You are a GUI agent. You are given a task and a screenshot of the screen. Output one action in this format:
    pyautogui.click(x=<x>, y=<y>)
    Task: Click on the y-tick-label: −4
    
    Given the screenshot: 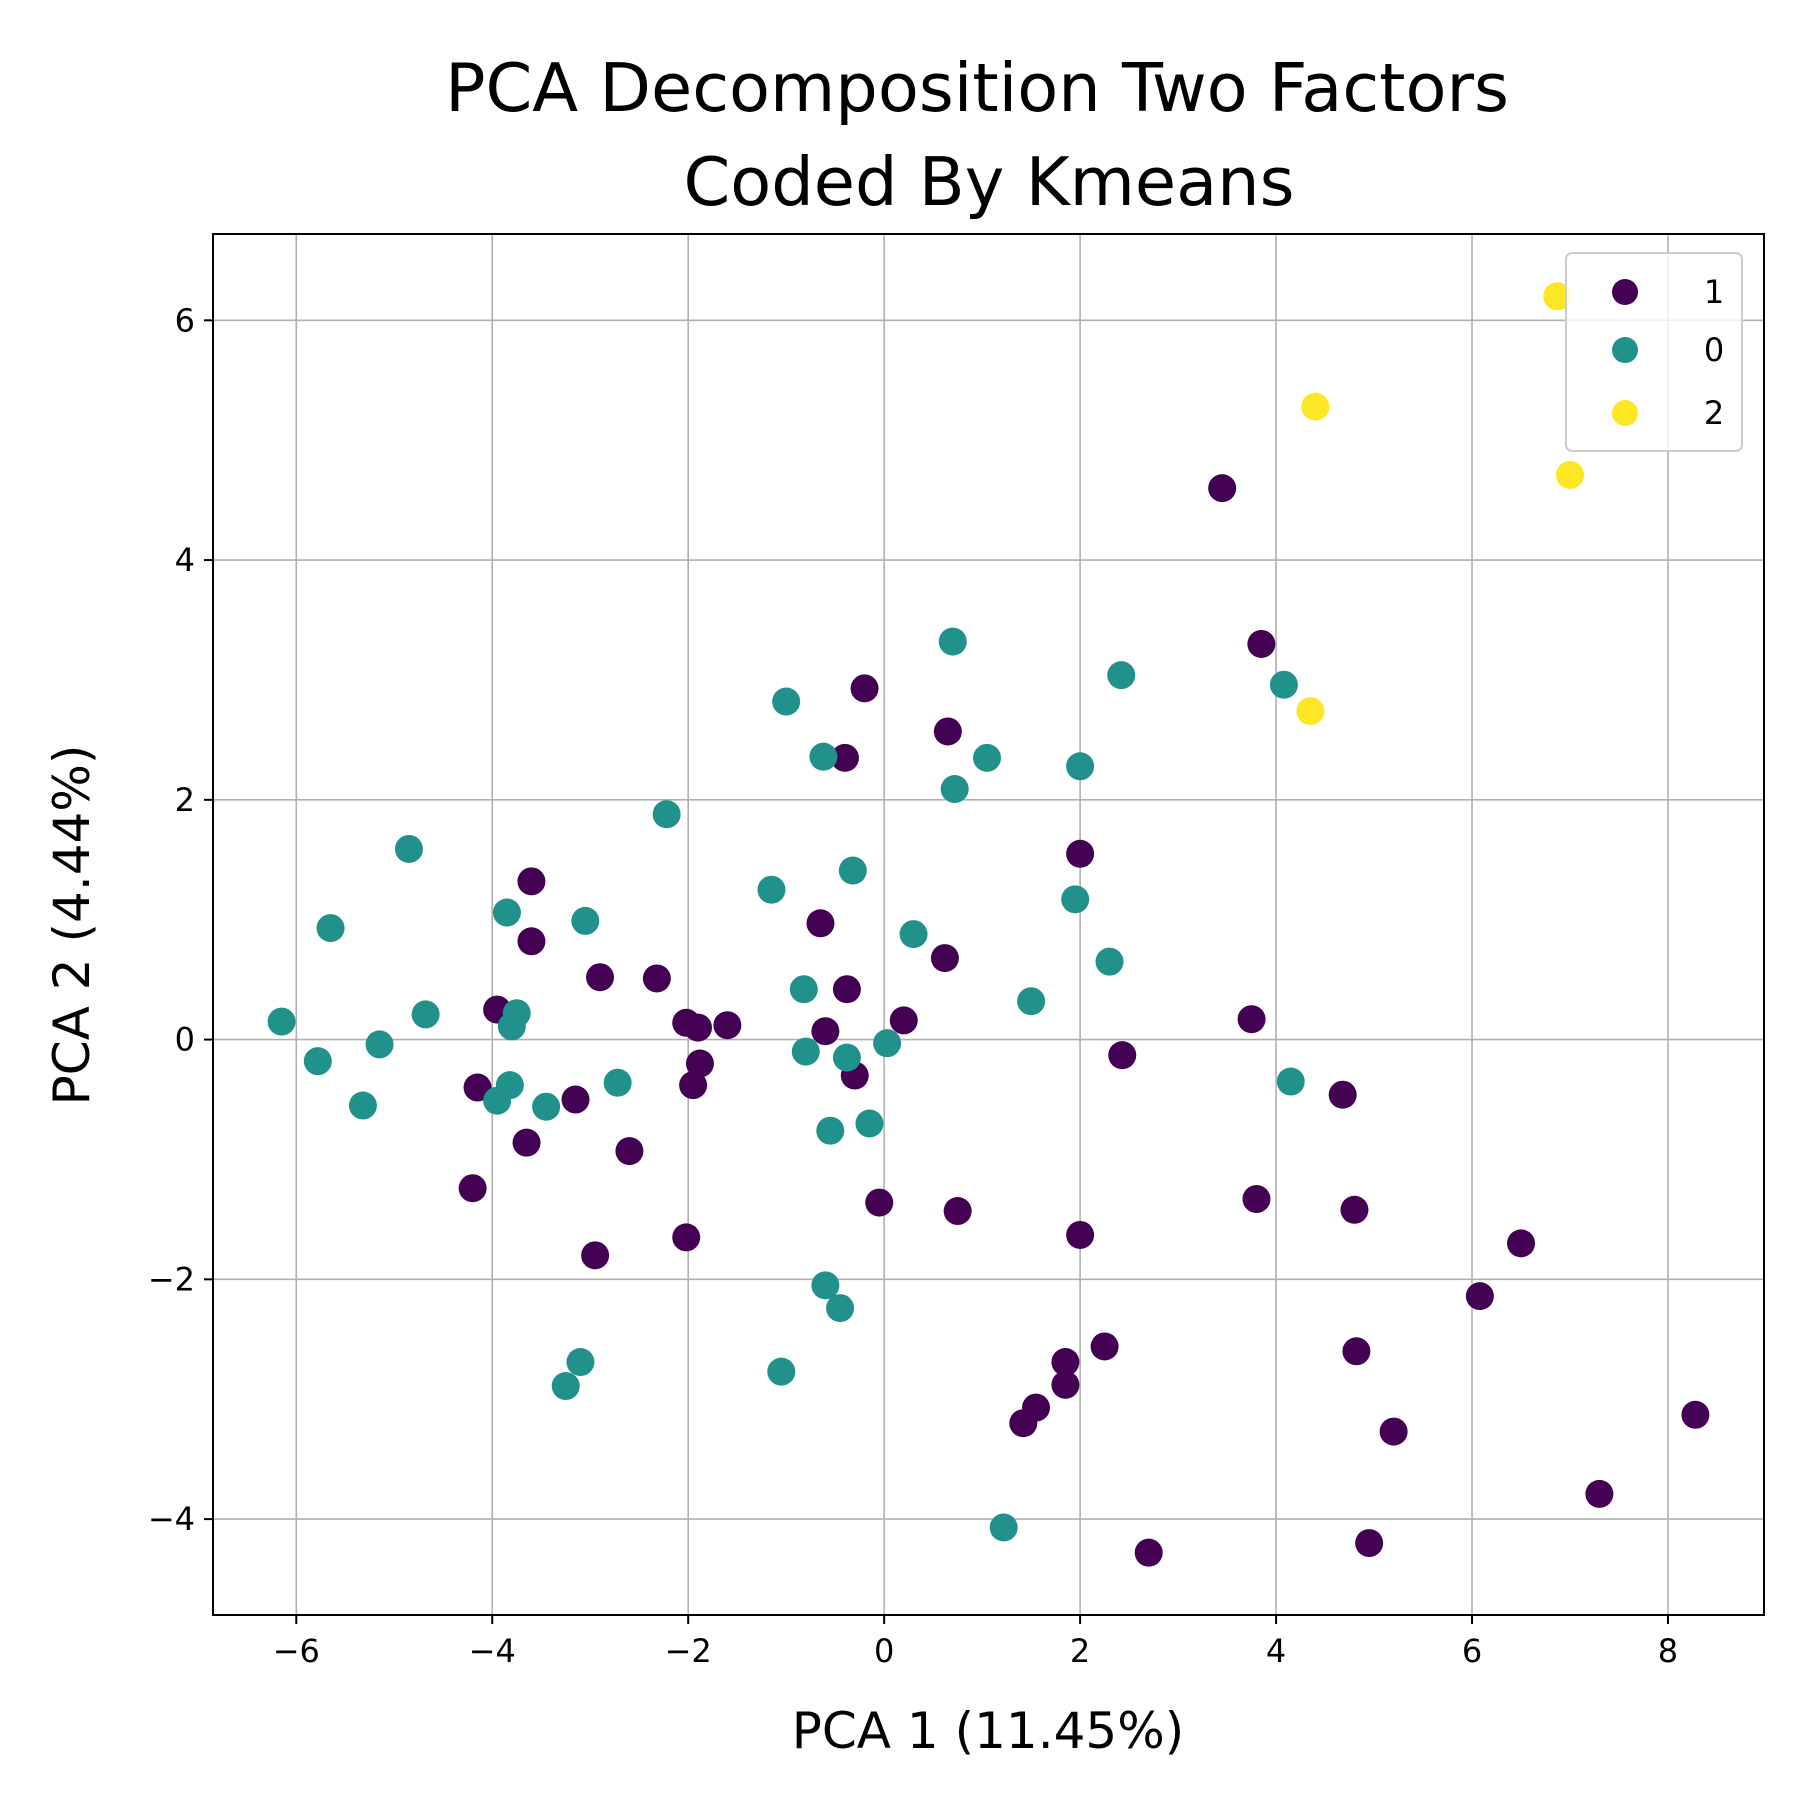 What is the action you would take?
    pyautogui.click(x=171, y=1519)
    